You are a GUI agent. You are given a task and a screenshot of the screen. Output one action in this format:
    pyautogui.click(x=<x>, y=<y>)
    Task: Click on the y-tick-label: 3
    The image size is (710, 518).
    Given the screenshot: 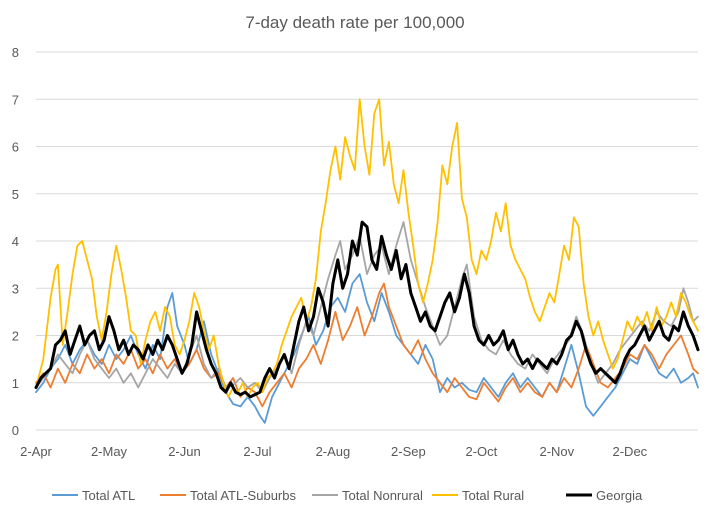 What is the action you would take?
    pyautogui.click(x=15, y=288)
    